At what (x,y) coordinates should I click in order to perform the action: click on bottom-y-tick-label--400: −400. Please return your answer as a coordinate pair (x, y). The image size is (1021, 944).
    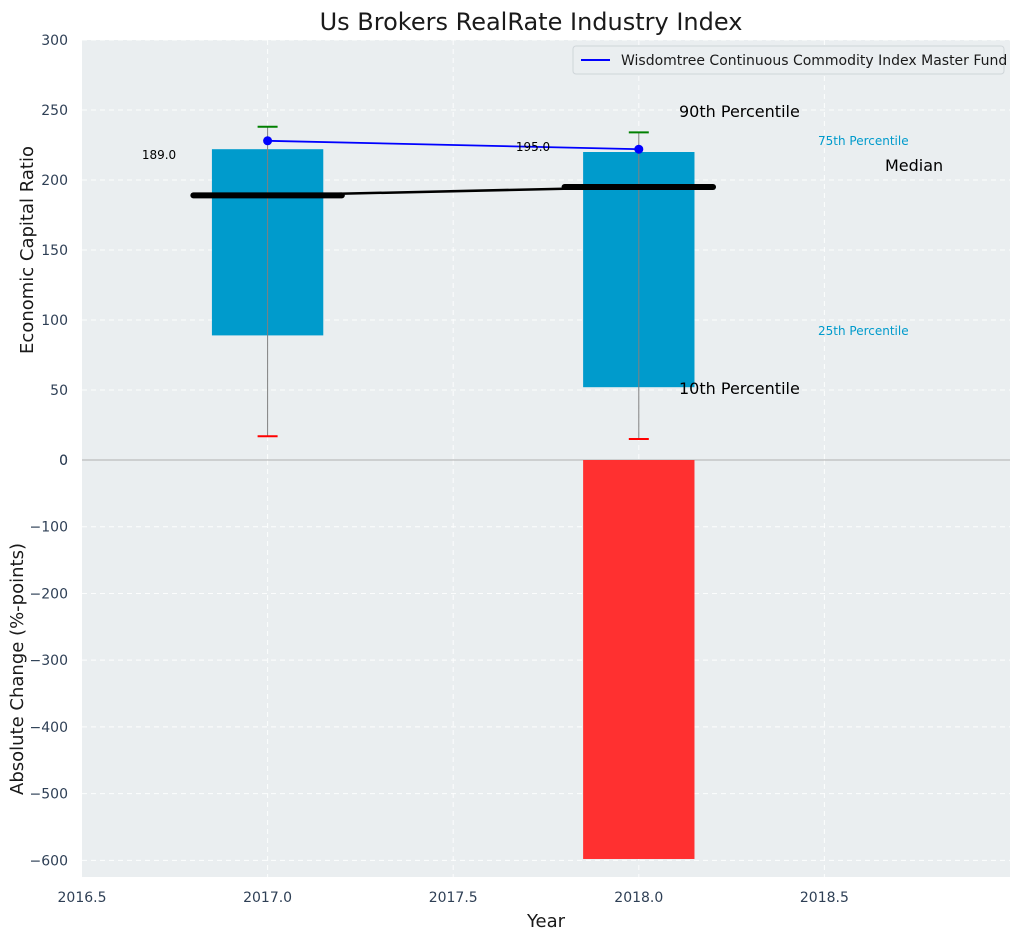
    Looking at the image, I should click on (49, 728).